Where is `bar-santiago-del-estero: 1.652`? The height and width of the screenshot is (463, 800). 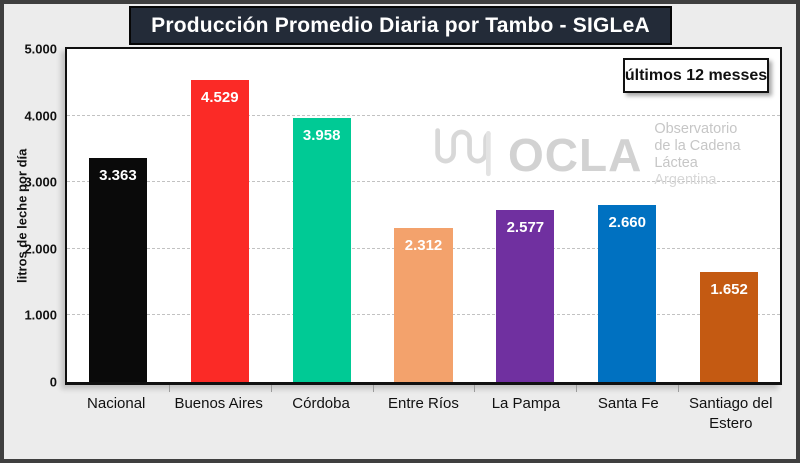 bar-santiago-del-estero: 1.652 is located at coordinates (729, 326).